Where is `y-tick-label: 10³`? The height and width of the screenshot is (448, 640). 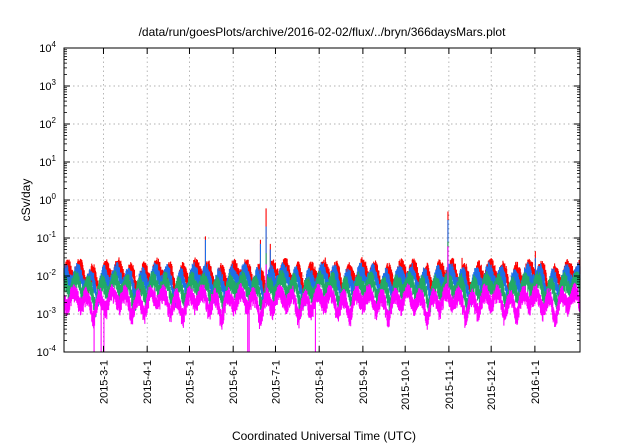
y-tick-label: 10³ is located at coordinates (47, 85).